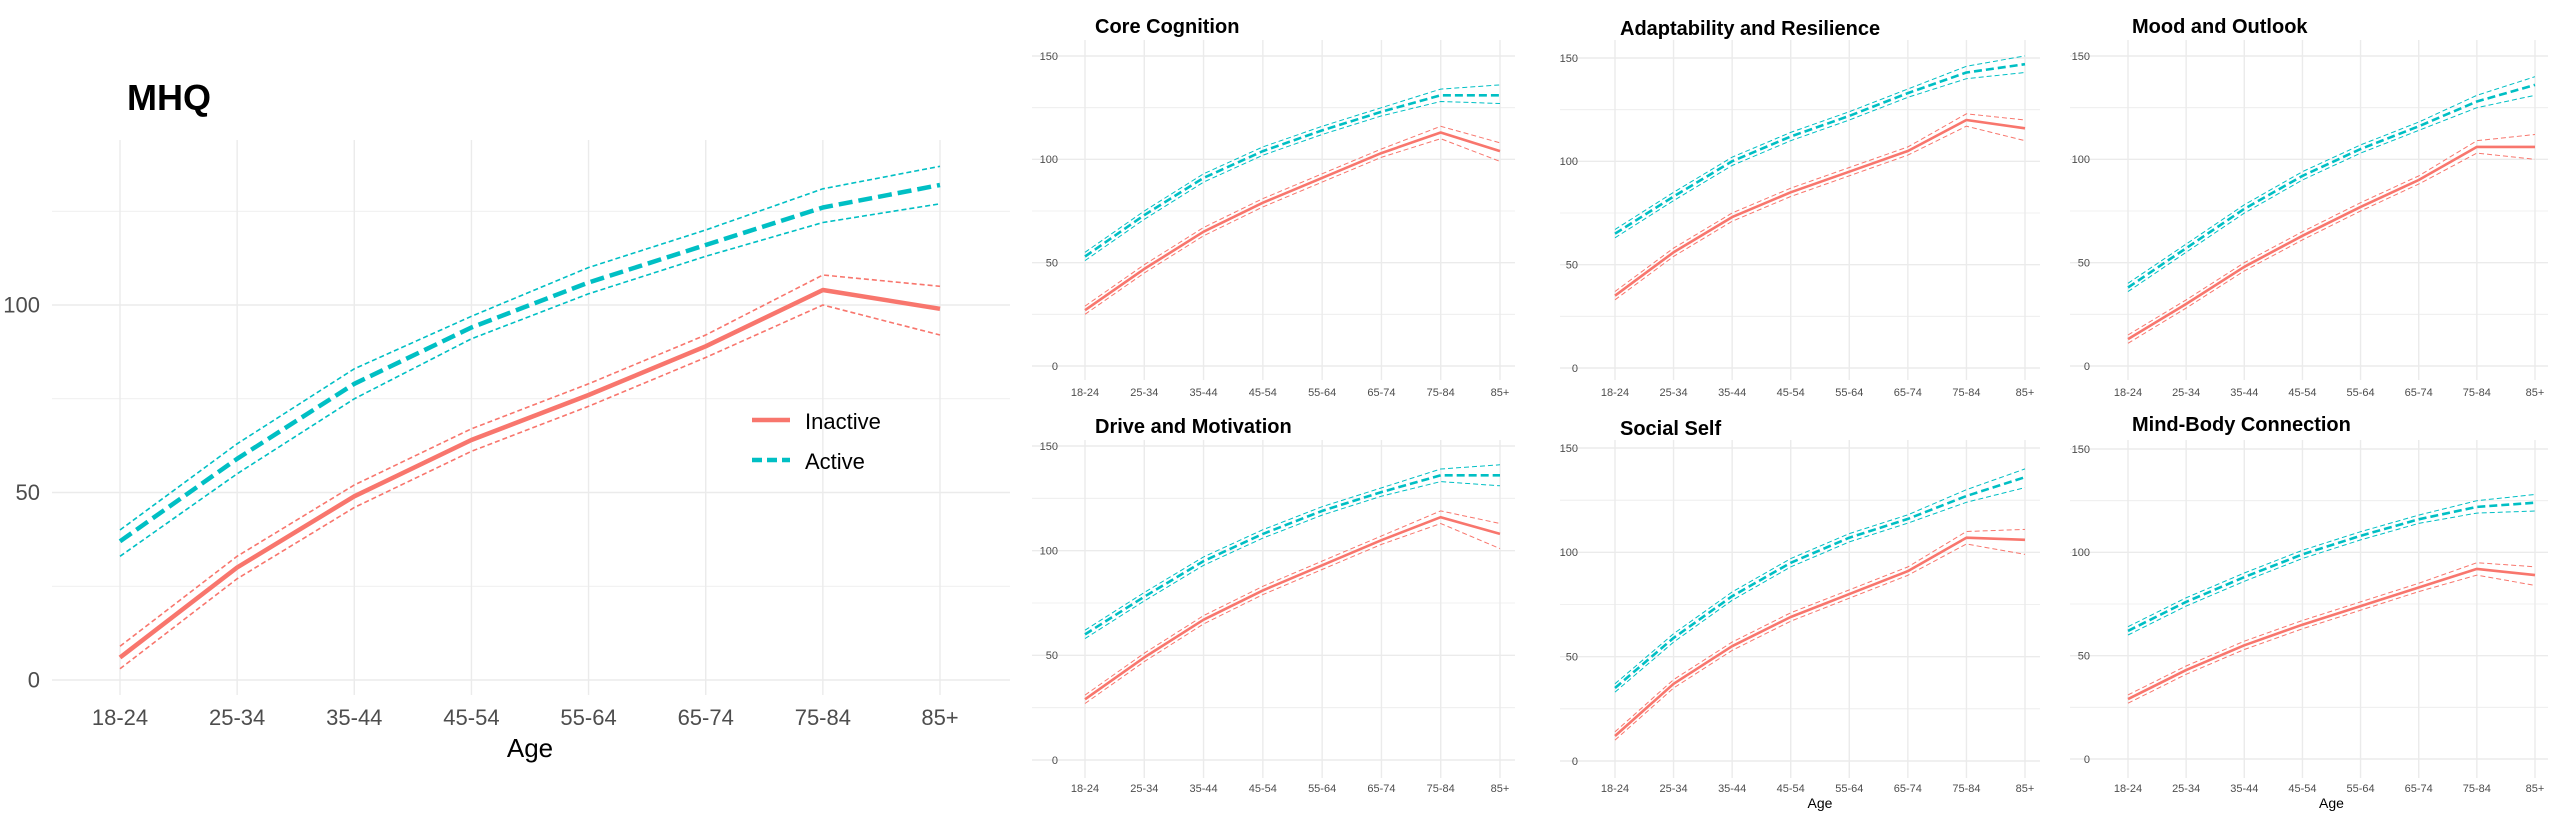 The height and width of the screenshot is (826, 2555). Describe the element at coordinates (1750, 29) in the screenshot. I see `chart-title: Adaptability and Resilience` at that location.